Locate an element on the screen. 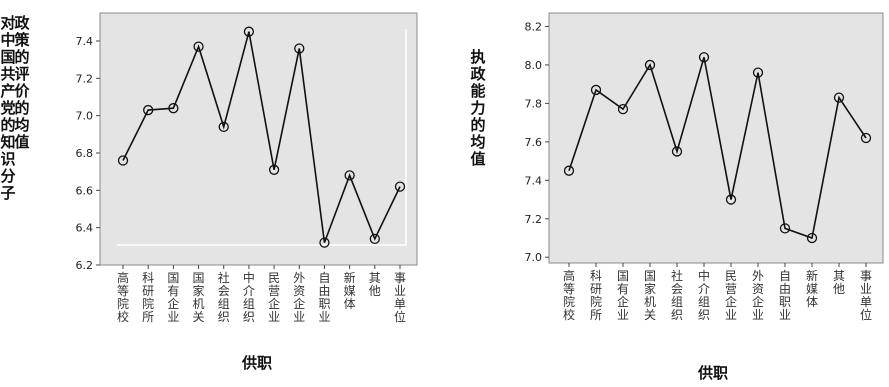 Image resolution: width=889 pixels, height=387 pixels. y-axis-label-line2: 对中国共产党的知识分子 is located at coordinates (7, 108).